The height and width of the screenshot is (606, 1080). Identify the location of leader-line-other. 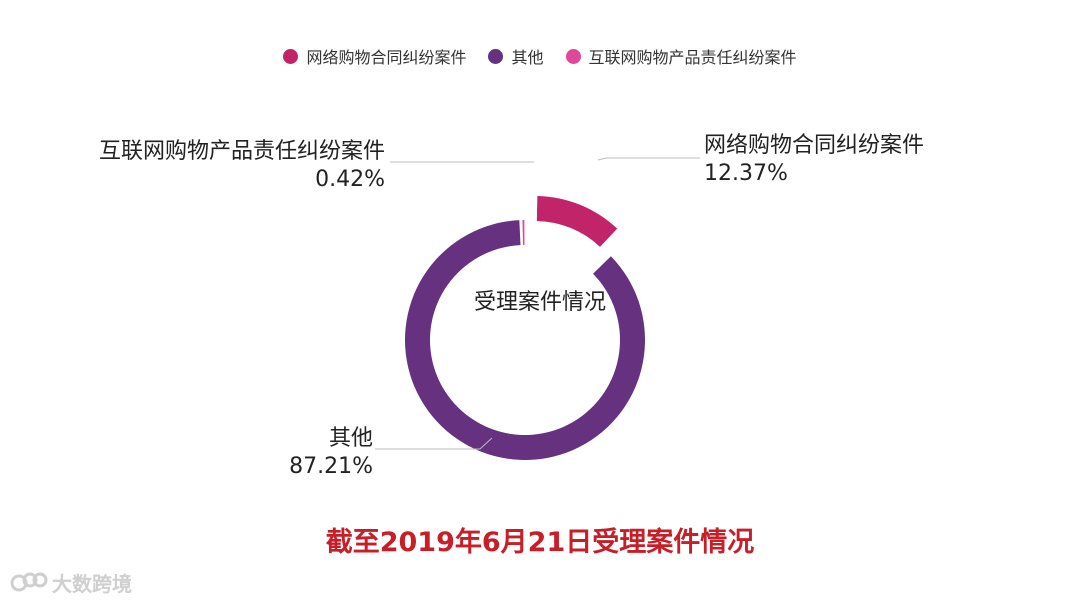
(434, 443).